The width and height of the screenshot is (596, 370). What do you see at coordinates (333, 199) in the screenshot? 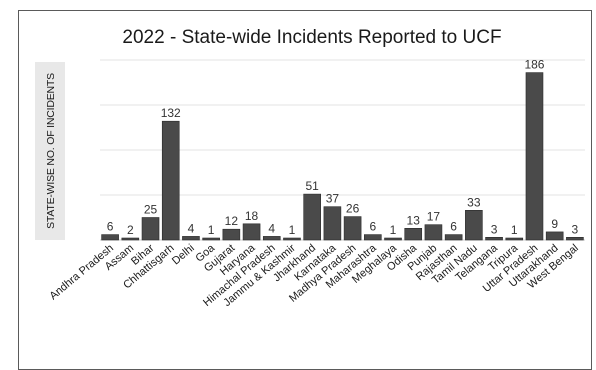
I see `value-label-11: 37` at bounding box center [333, 199].